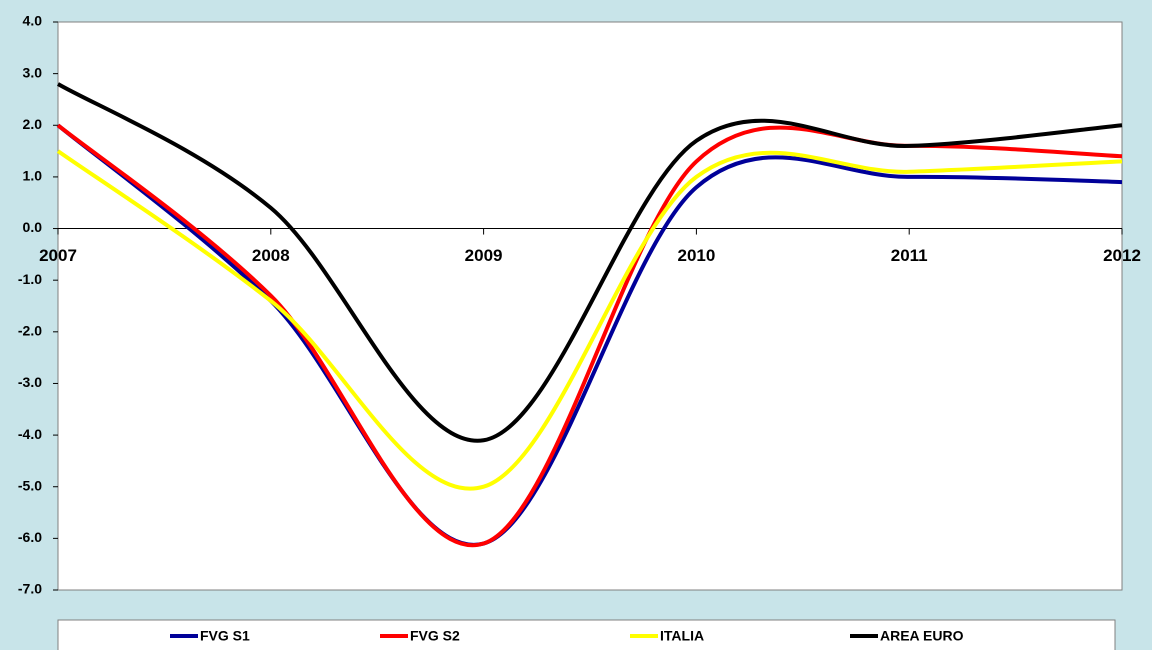 The image size is (1152, 650). Describe the element at coordinates (33, 124) in the screenshot. I see `y-tick-label: 2.0` at that location.